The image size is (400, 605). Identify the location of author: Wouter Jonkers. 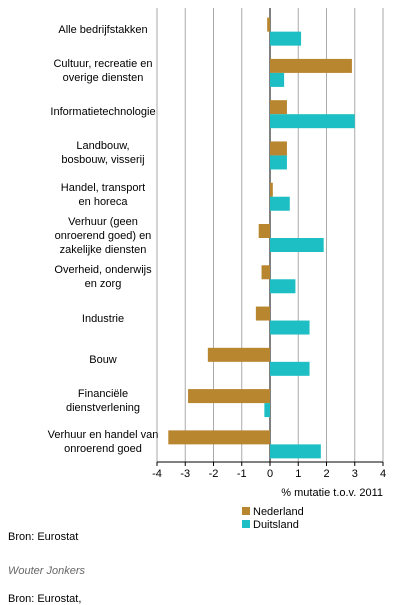
(47, 571).